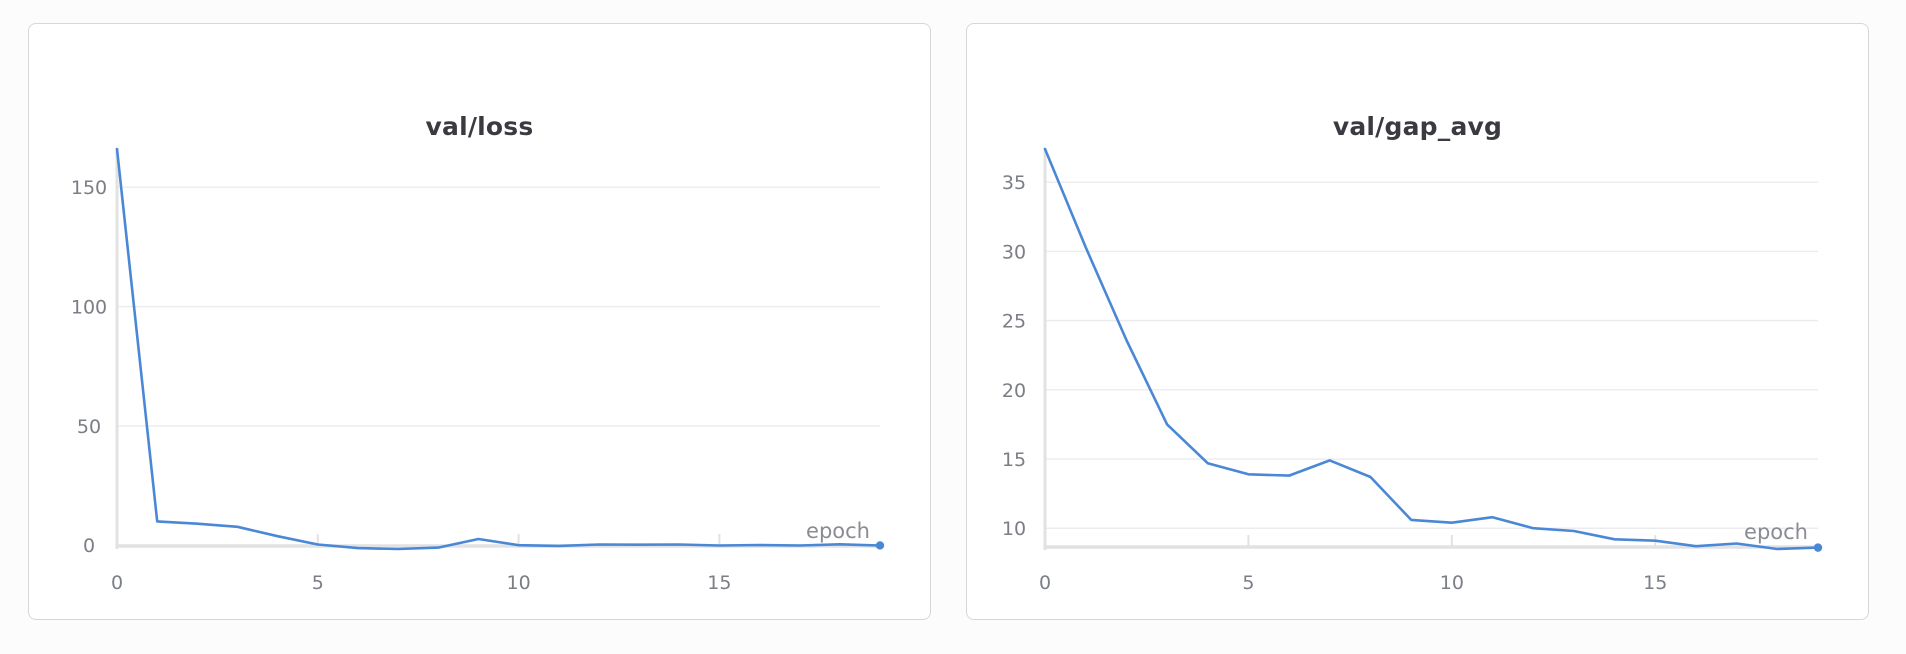  I want to click on chart-title: val/gap_avg, so click(1417, 126).